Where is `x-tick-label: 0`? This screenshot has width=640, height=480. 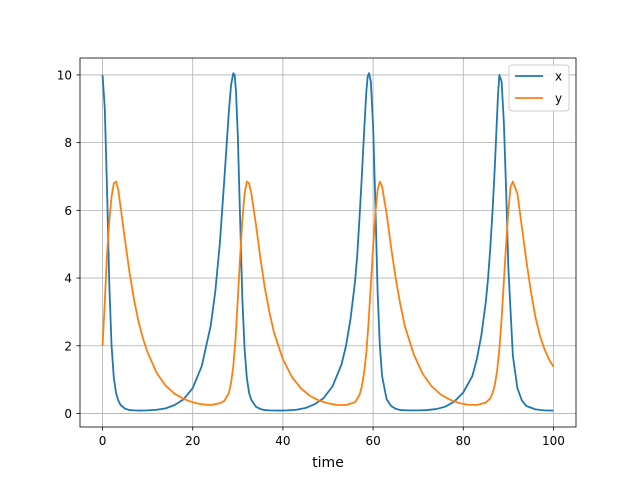 x-tick-label: 0 is located at coordinates (103, 441).